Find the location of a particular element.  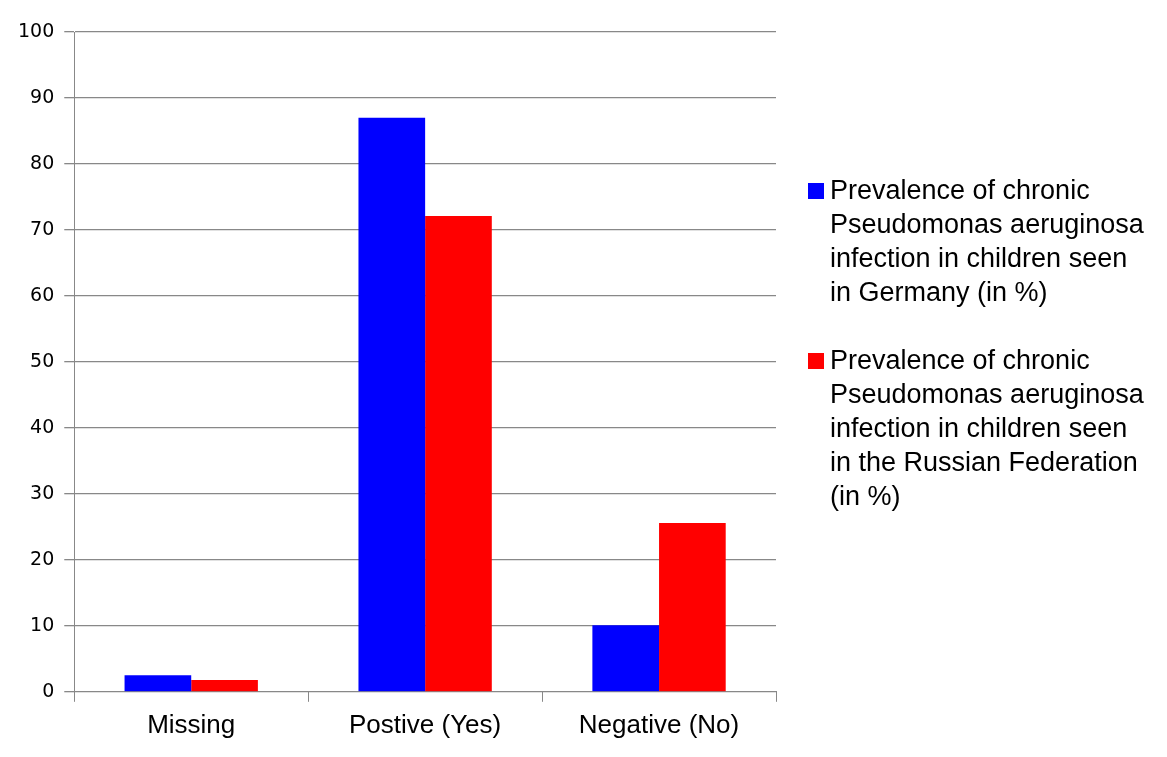

legend-label: Prevalence of chronic Pseudomonas aeruginosa infection in children seen in the Russian Federation (in %) is located at coordinates (987, 428).